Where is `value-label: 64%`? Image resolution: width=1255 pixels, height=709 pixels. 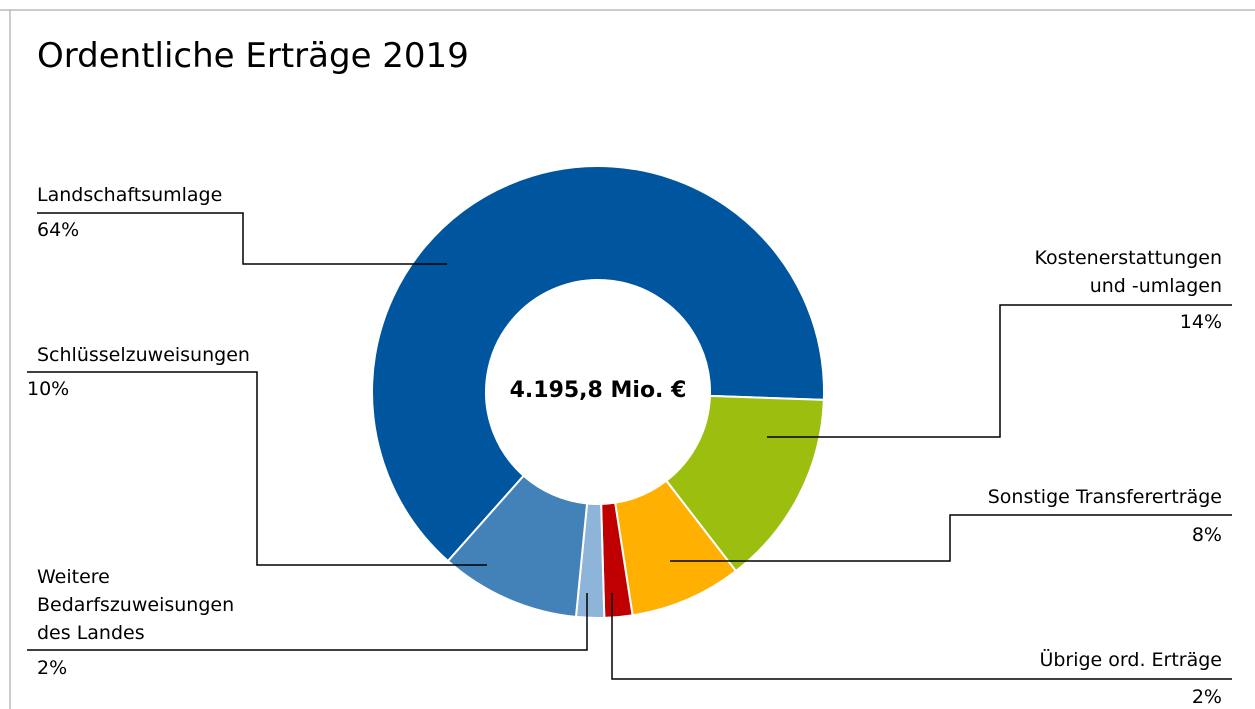 value-label: 64% is located at coordinates (58, 230).